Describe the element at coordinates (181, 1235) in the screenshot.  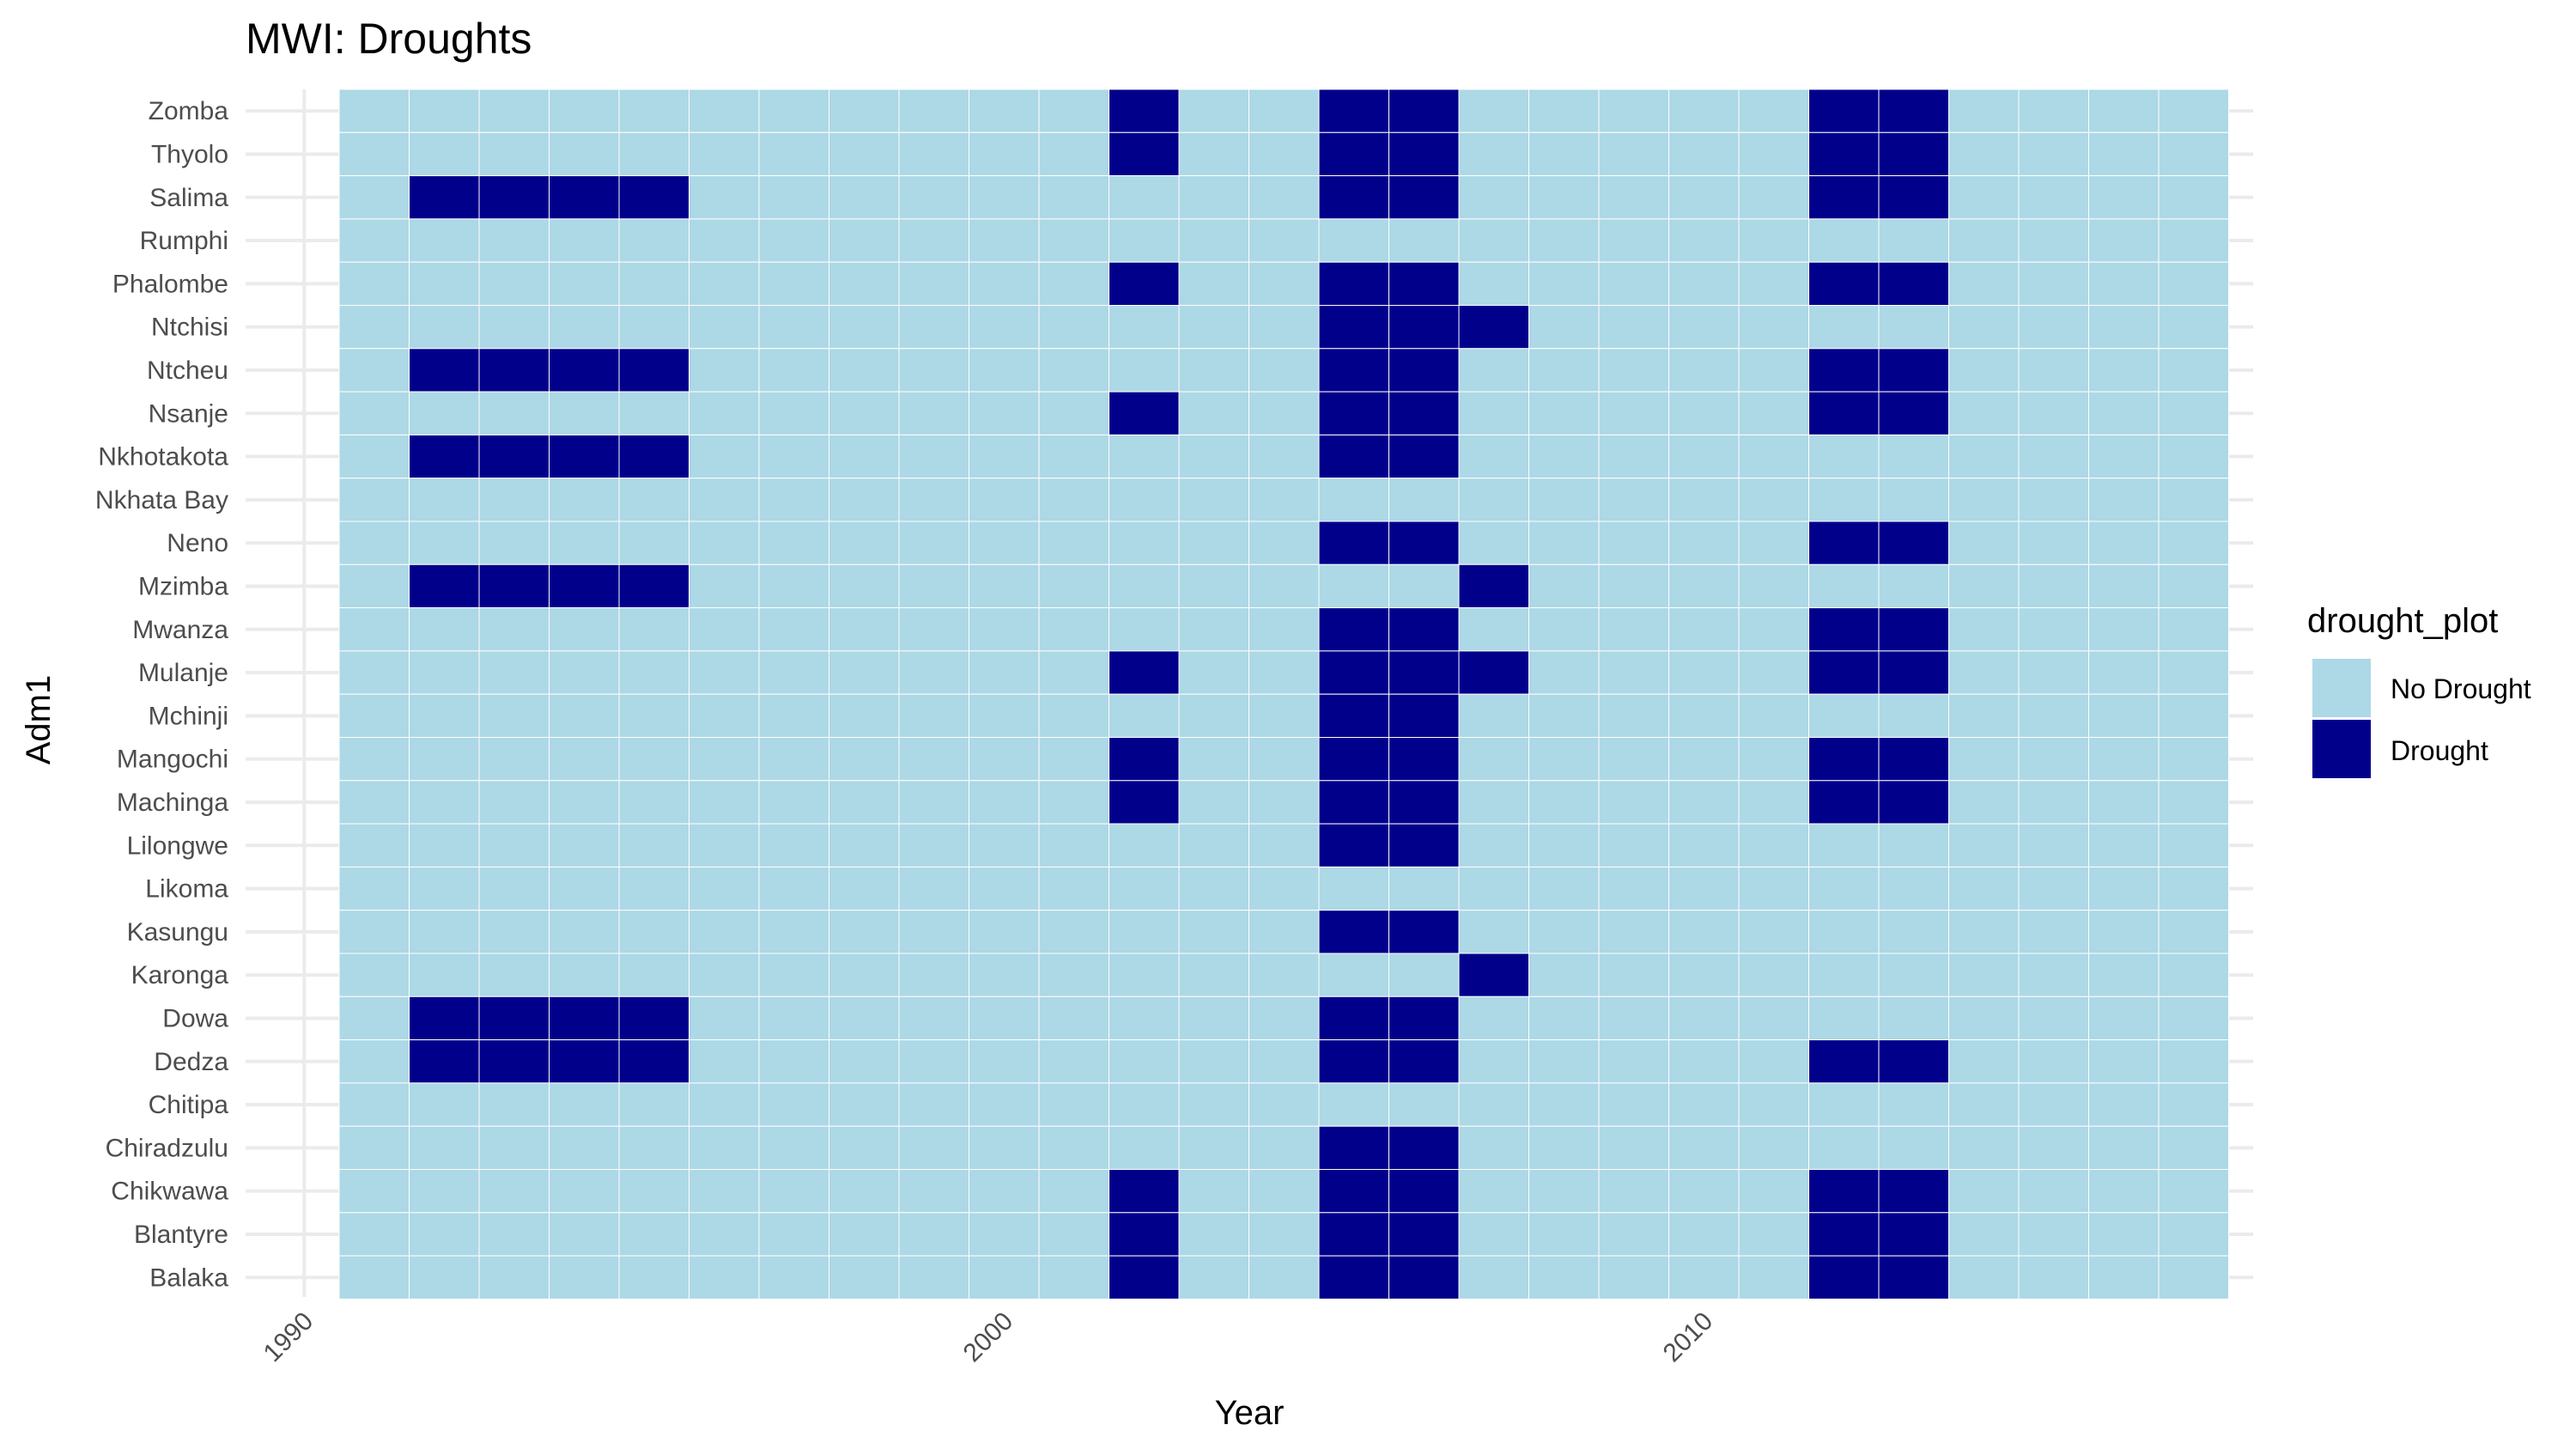
I see `y-tick-label: Blantyre` at that location.